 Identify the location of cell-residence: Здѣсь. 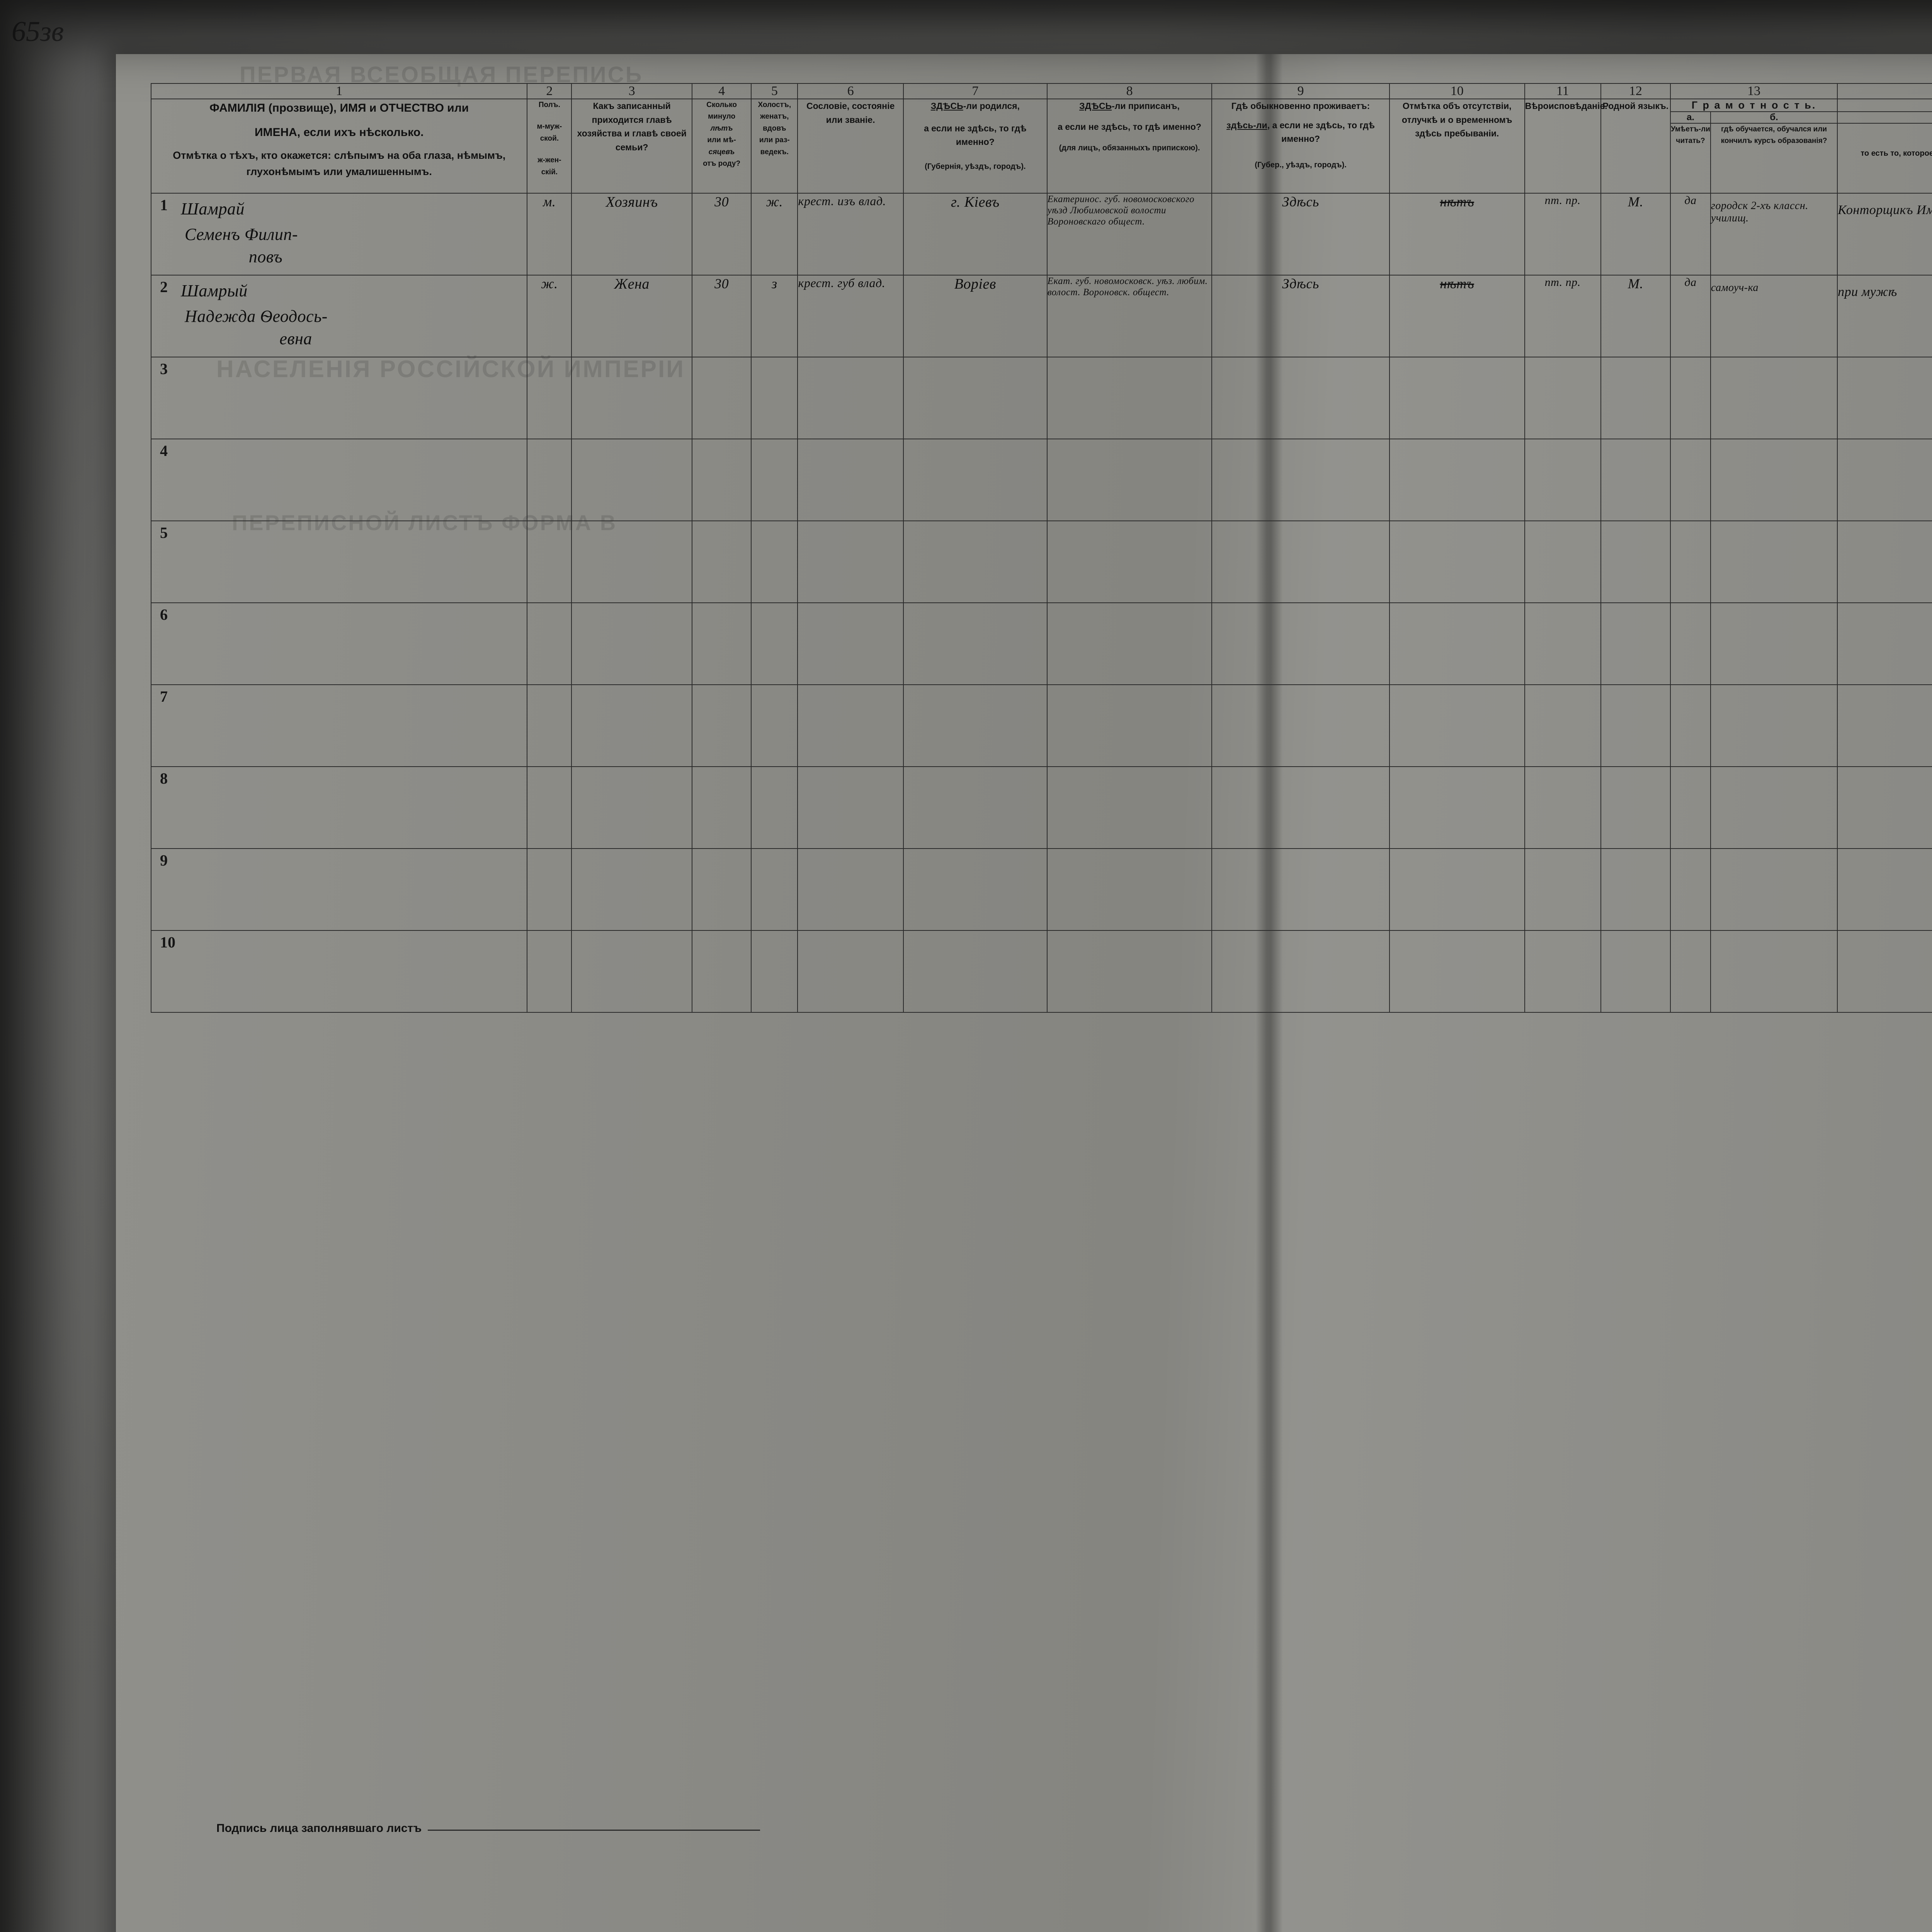
(1300, 316).